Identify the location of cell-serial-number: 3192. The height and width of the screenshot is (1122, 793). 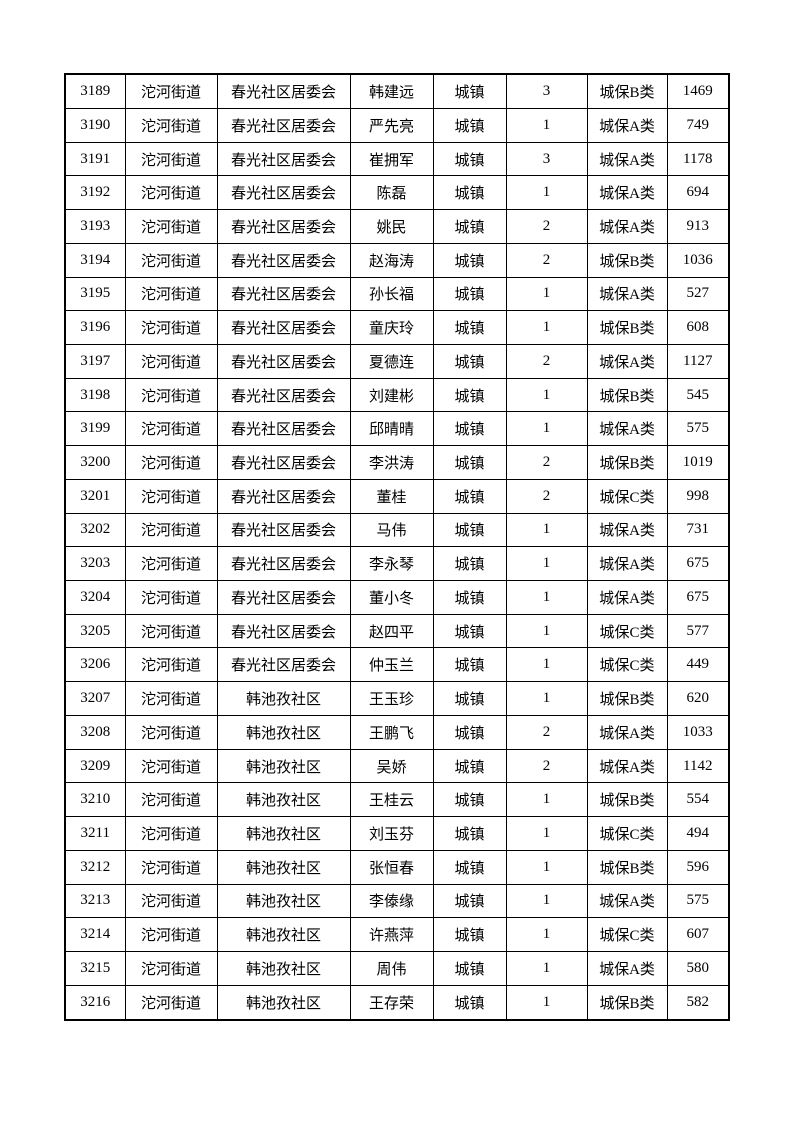
(95, 193).